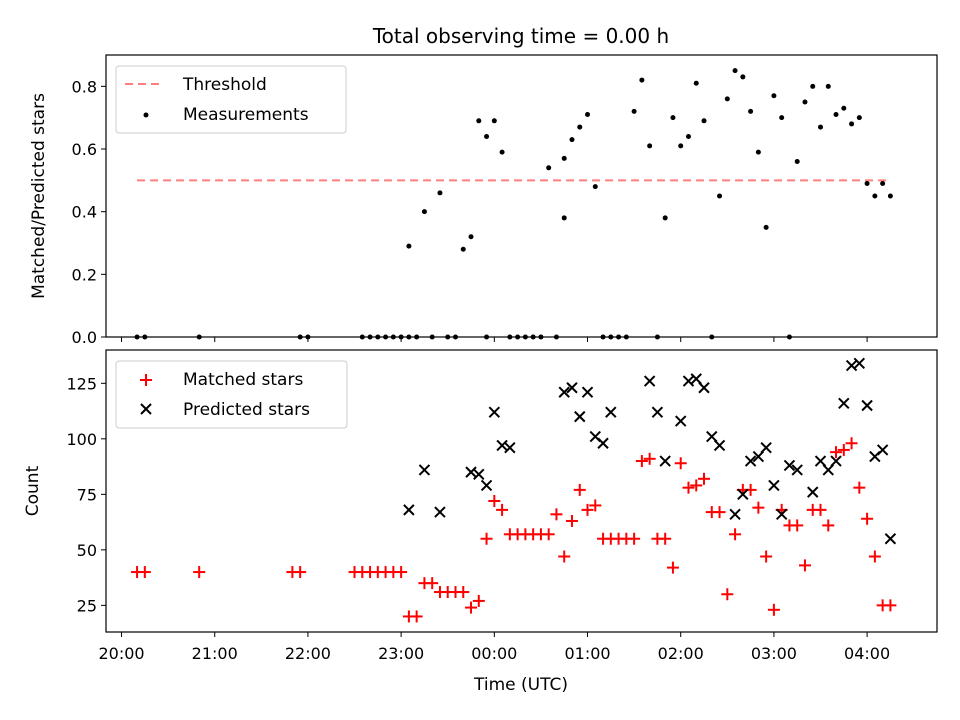  What do you see at coordinates (308, 653) in the screenshot?
I see `x-tick-label: 22:00` at bounding box center [308, 653].